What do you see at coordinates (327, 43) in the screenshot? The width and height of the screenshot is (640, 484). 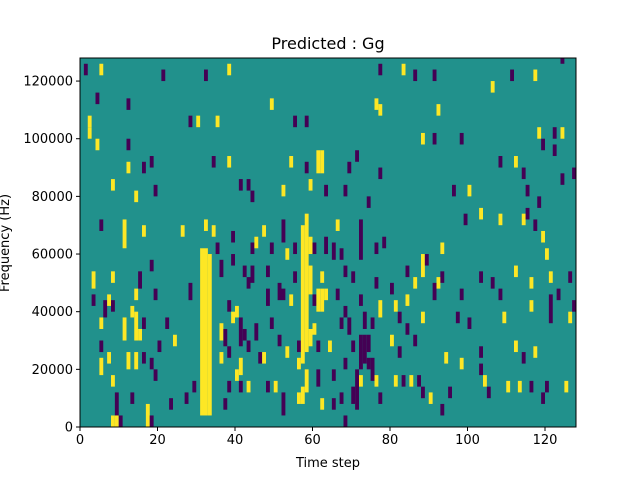 I see `chart-title: Predicted : Gg` at bounding box center [327, 43].